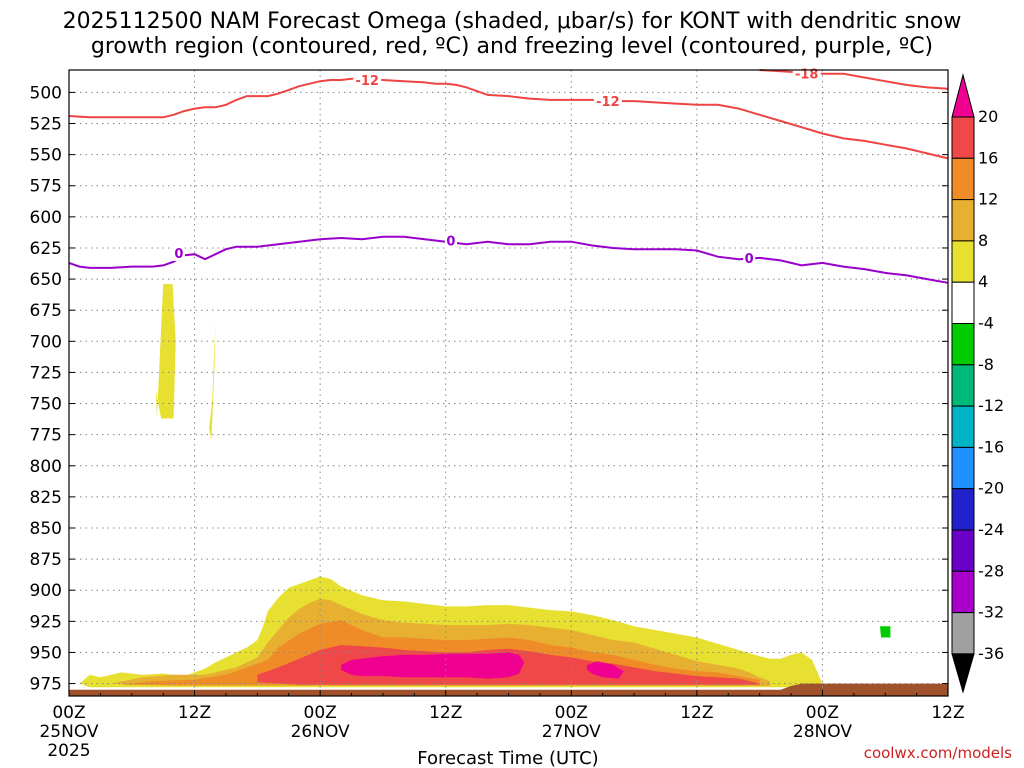 Image resolution: width=1024 pixels, height=768 pixels. I want to click on y-tick-label-700: 700, so click(46, 342).